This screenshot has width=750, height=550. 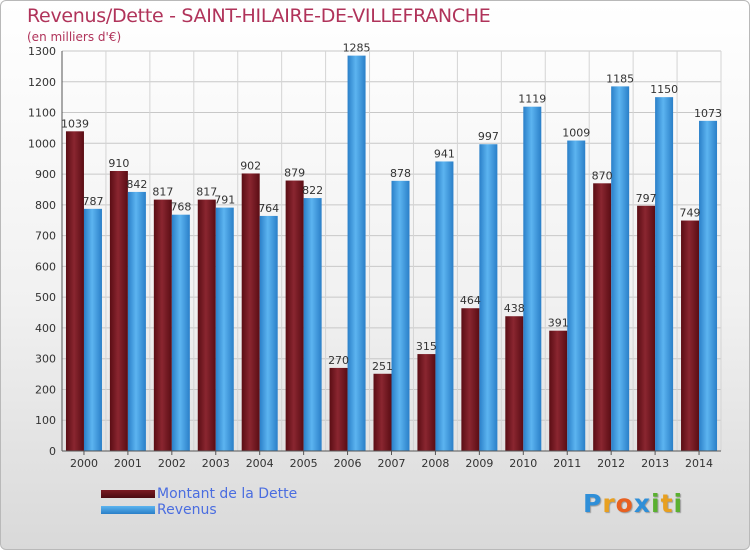 I want to click on y-tick-label: 300, so click(x=45, y=359).